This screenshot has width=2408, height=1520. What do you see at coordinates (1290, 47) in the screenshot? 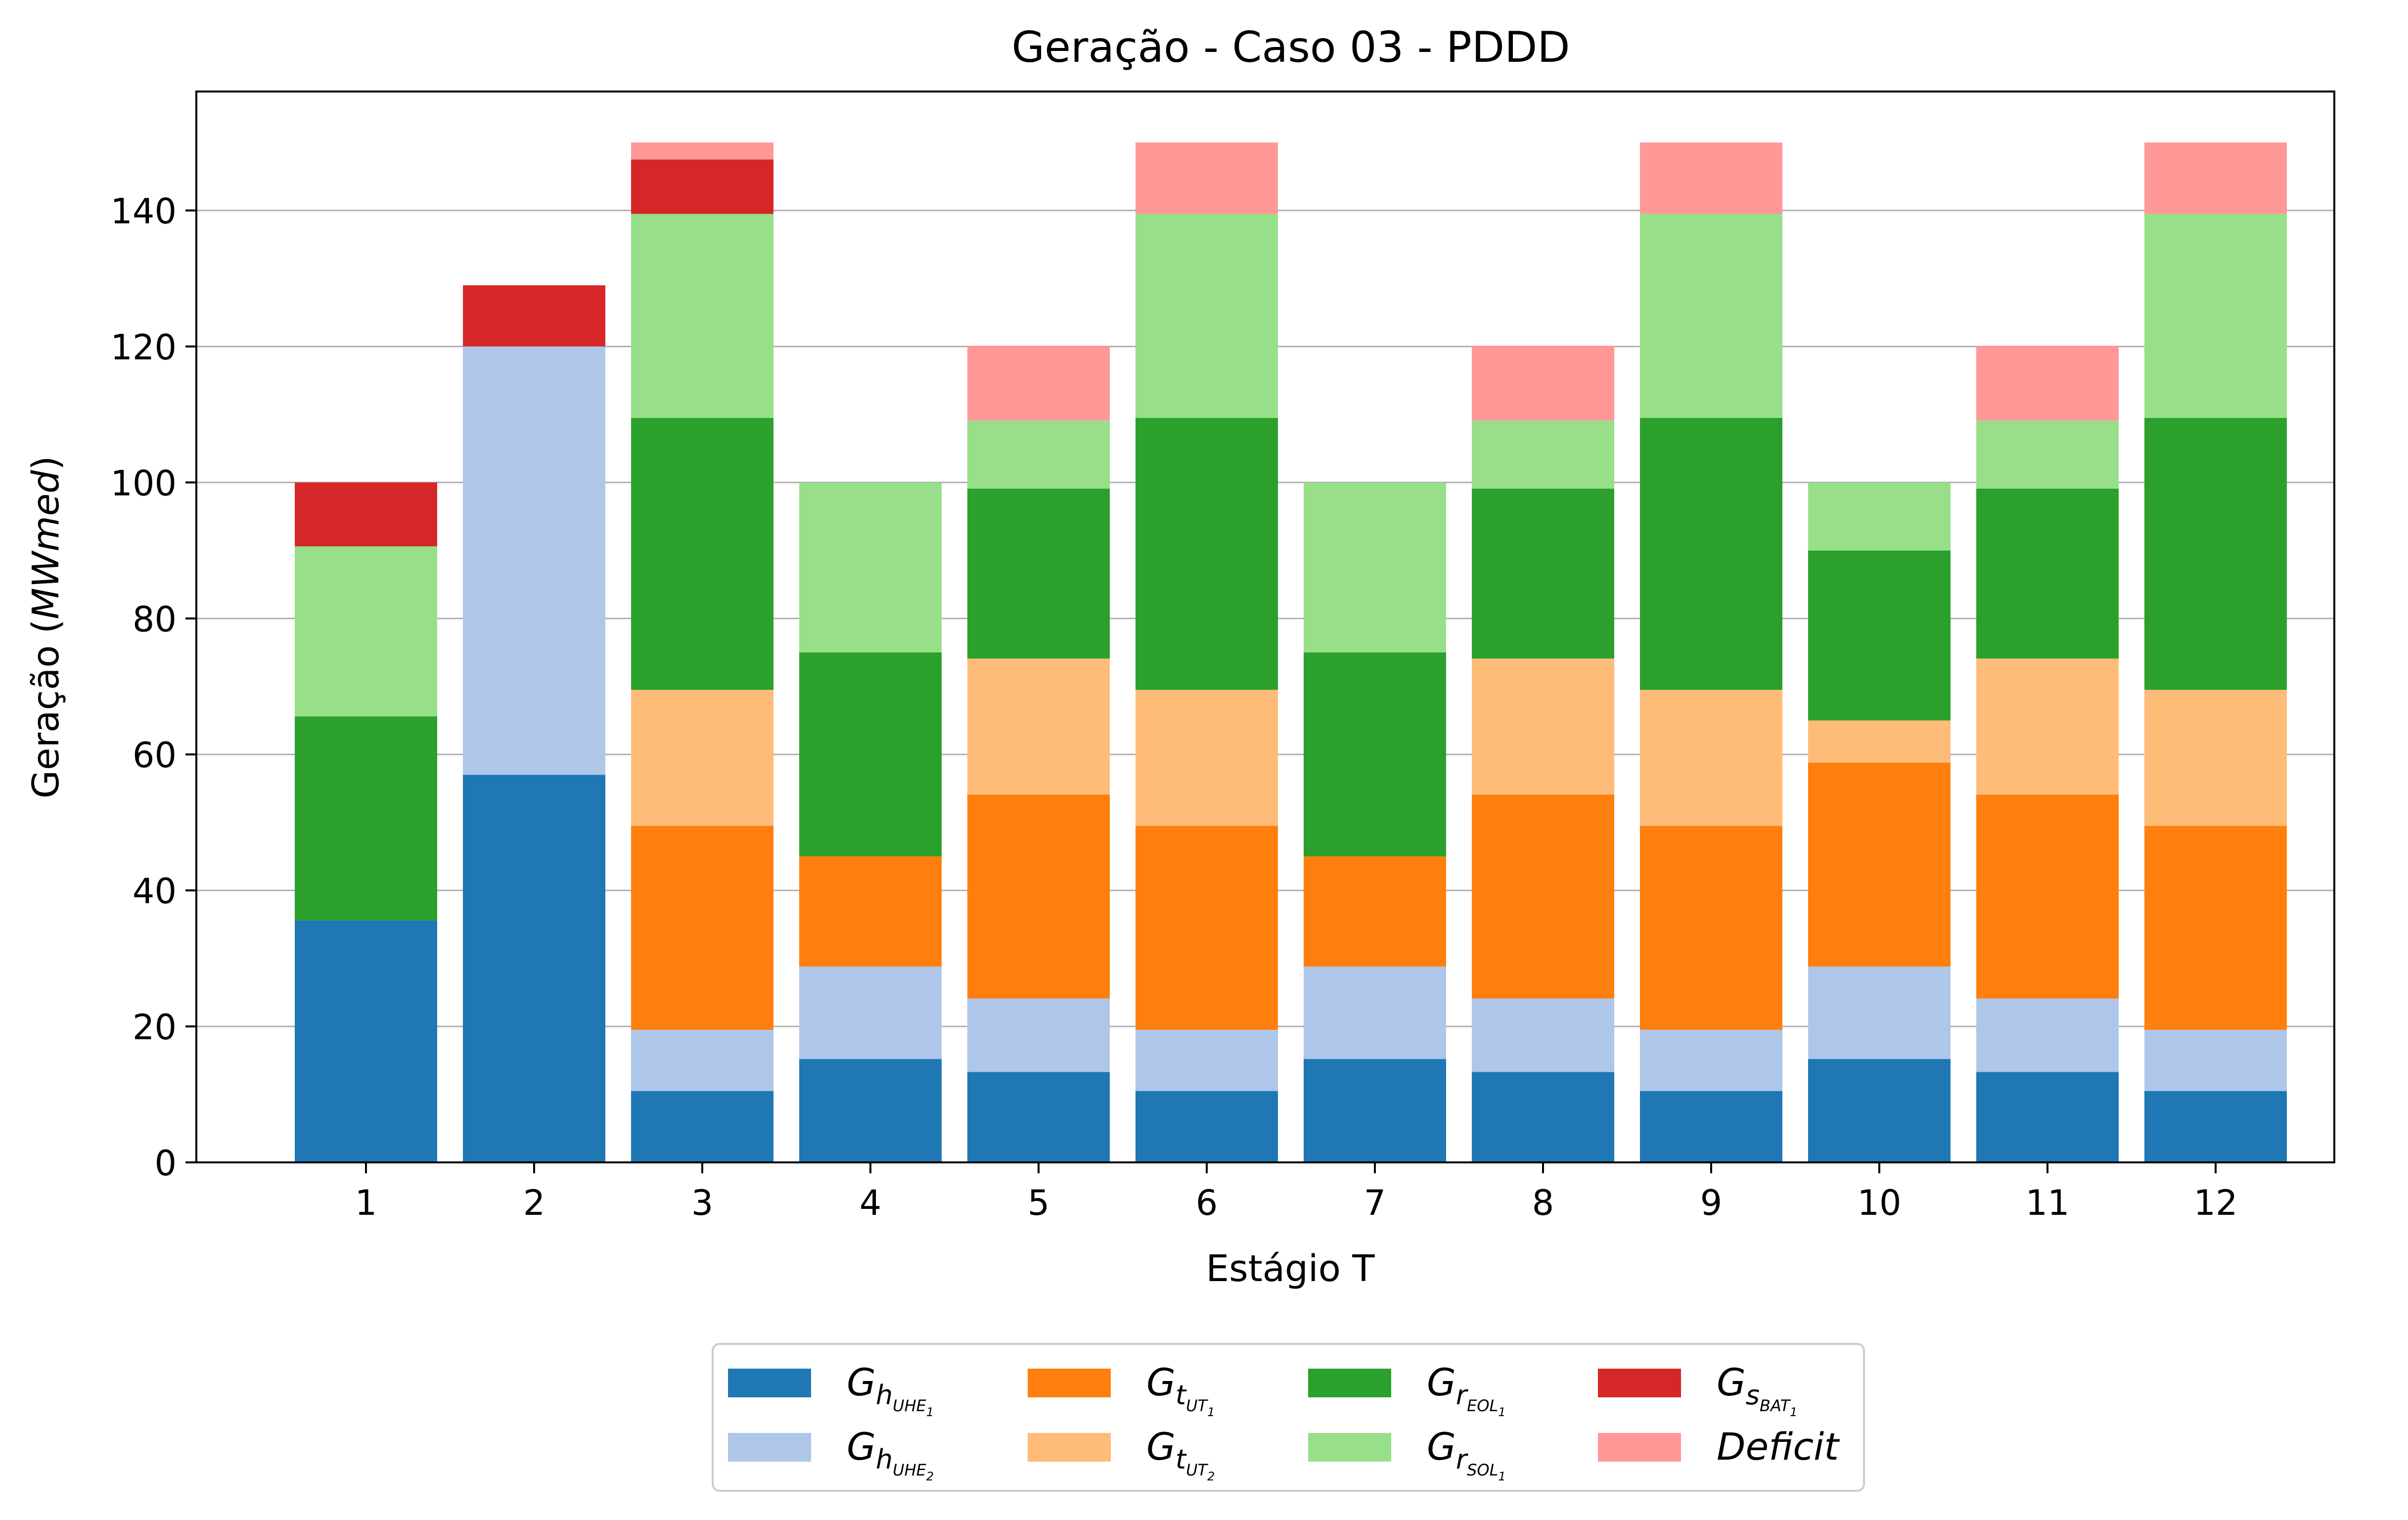
I see `chart-title: Geração - Caso 03 - PDDD` at bounding box center [1290, 47].